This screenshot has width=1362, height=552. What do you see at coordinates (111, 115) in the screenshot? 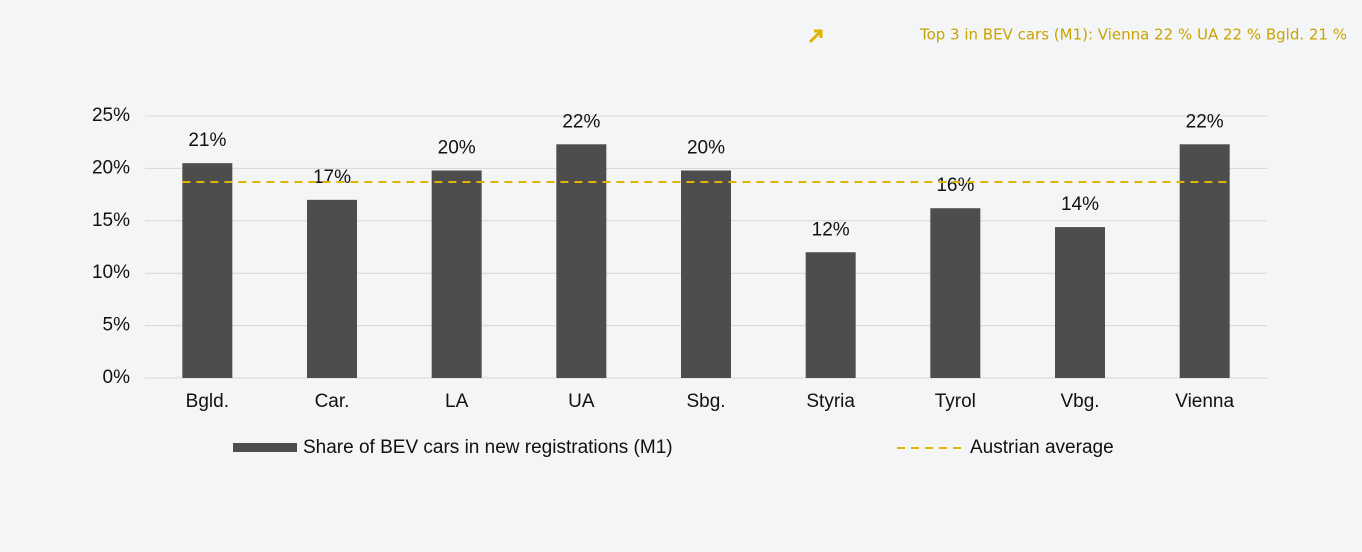
I see `y-tick-label: 25%` at bounding box center [111, 115].